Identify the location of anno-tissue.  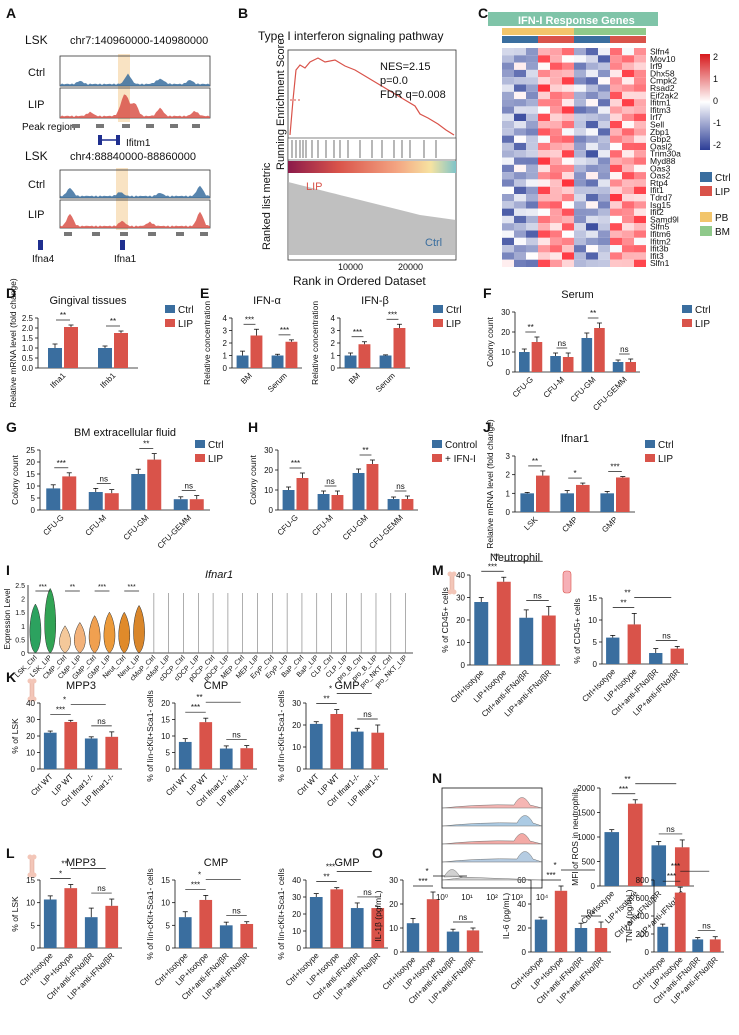
(556, 31).